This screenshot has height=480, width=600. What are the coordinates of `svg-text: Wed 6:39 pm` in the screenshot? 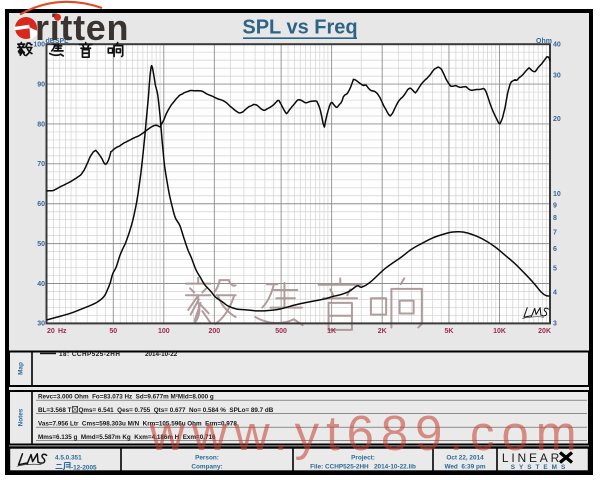 It's located at (464, 467).